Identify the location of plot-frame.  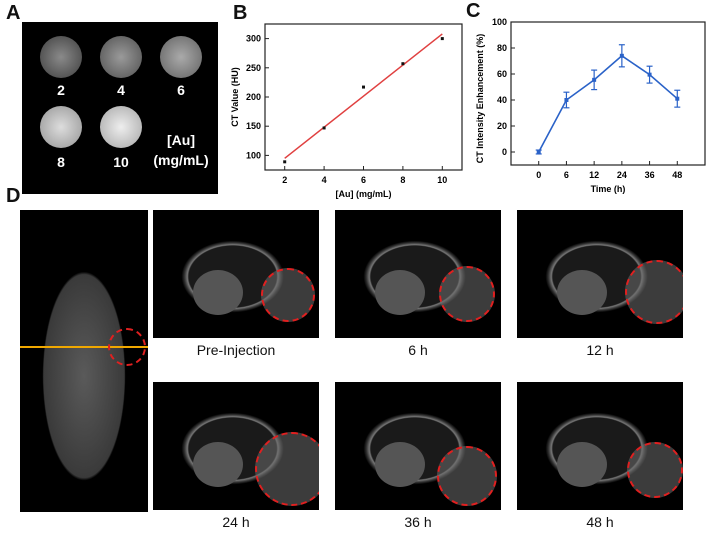
(608, 93).